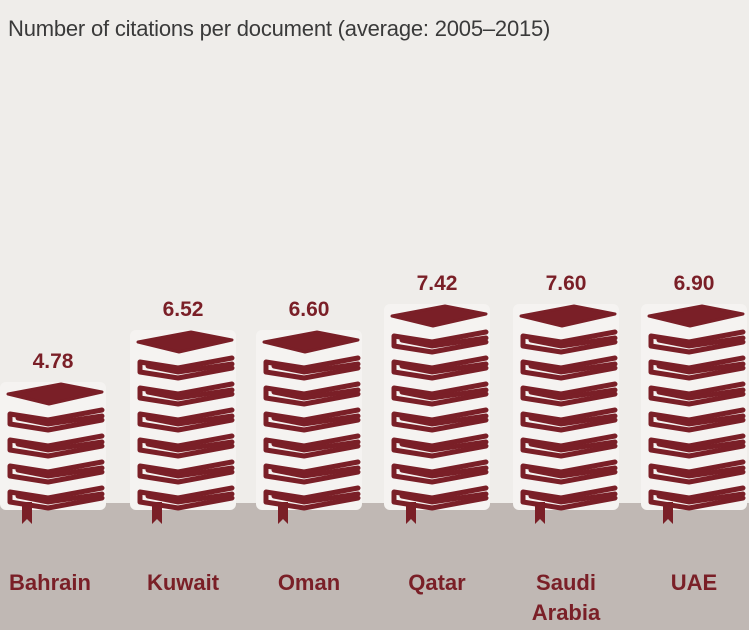  I want to click on value-label: 7.60, so click(566, 283).